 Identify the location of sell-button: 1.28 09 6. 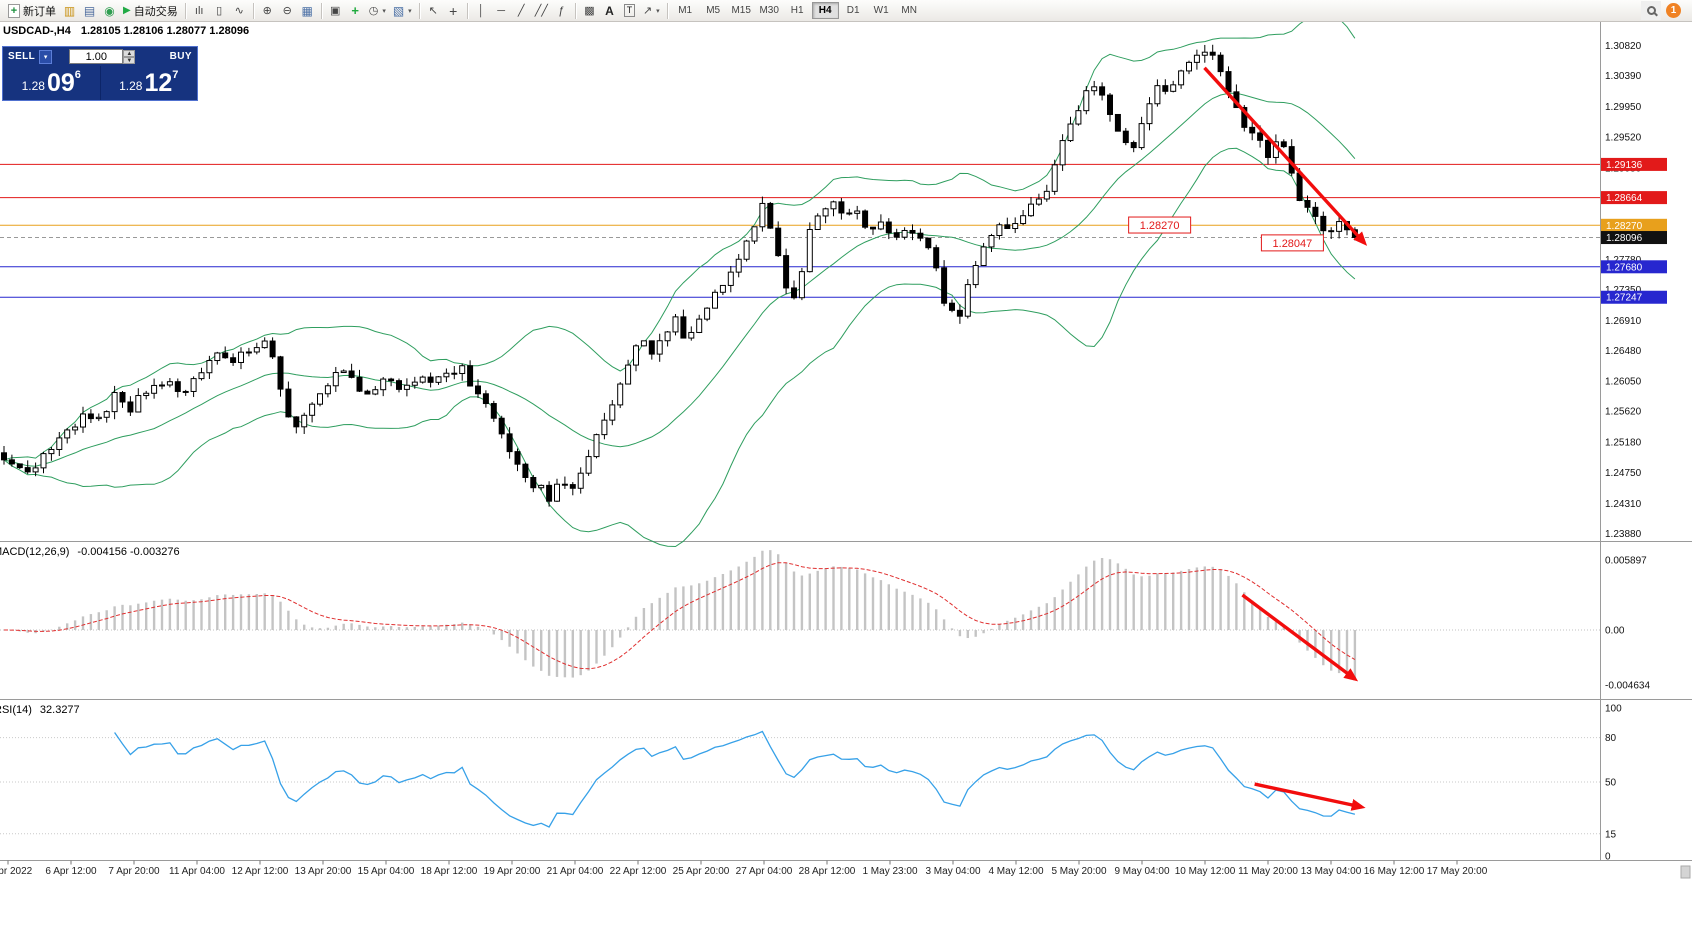
(52, 83).